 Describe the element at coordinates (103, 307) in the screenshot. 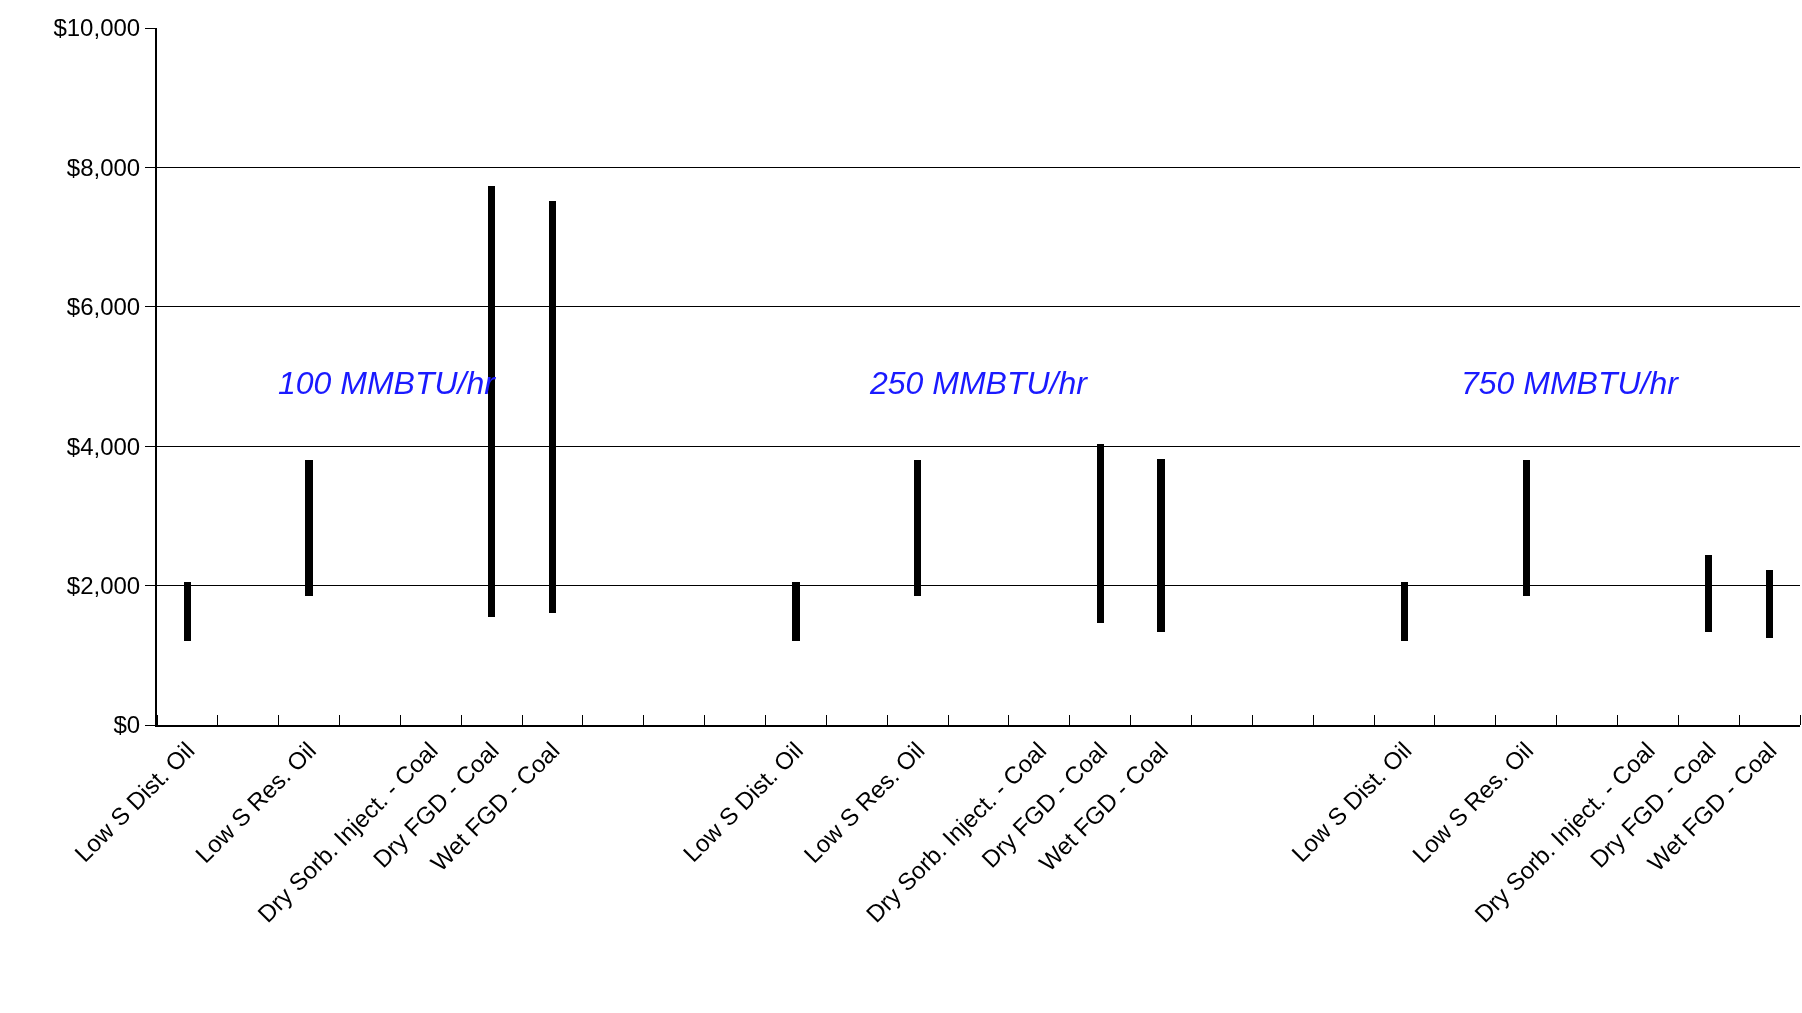

I see `y-tick-label: $6,000` at that location.